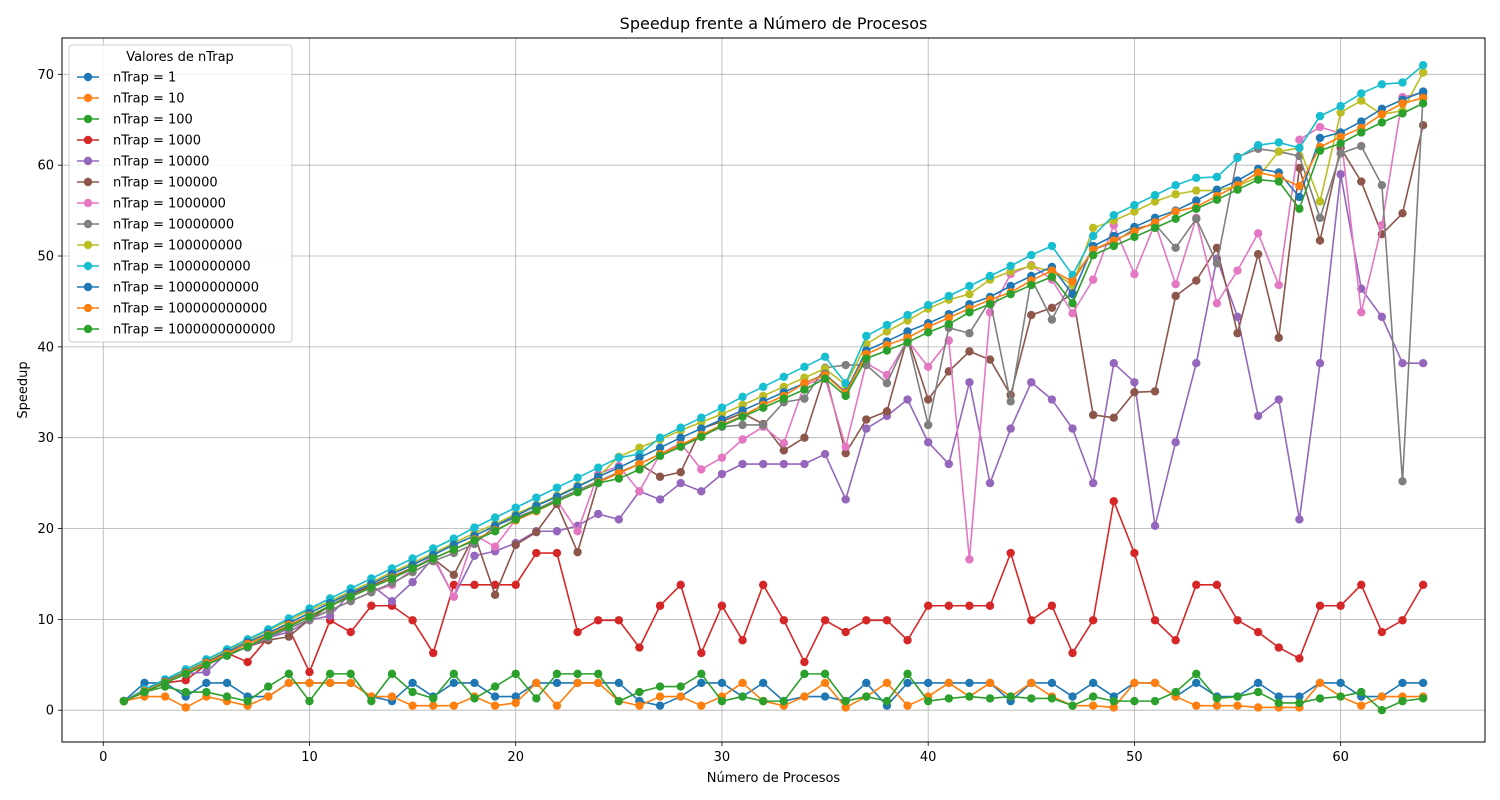  What do you see at coordinates (161, 162) in the screenshot?
I see `legend-label: nTrap = 10000` at bounding box center [161, 162].